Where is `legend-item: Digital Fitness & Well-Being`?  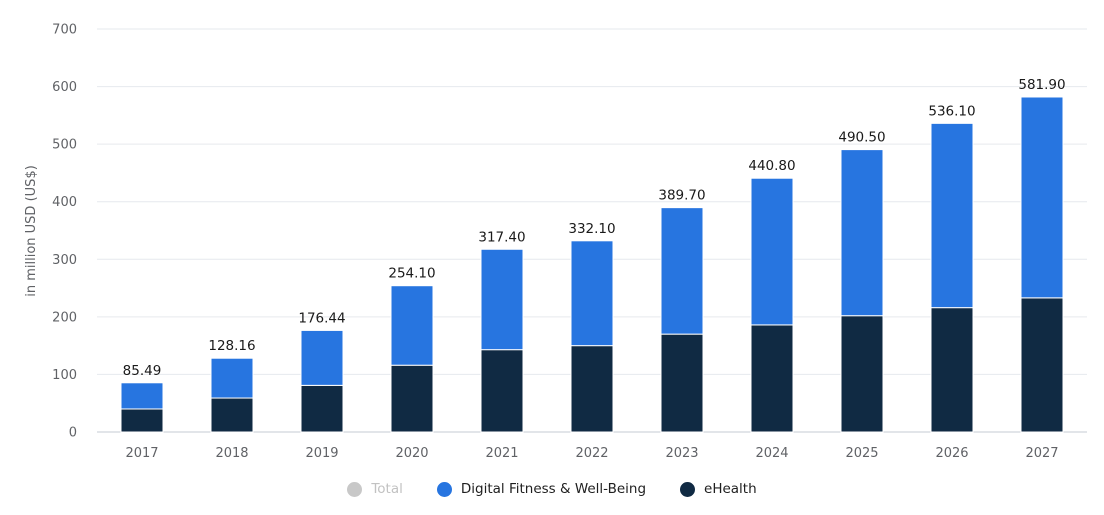
legend-item: Digital Fitness & Well-Being is located at coordinates (541, 489).